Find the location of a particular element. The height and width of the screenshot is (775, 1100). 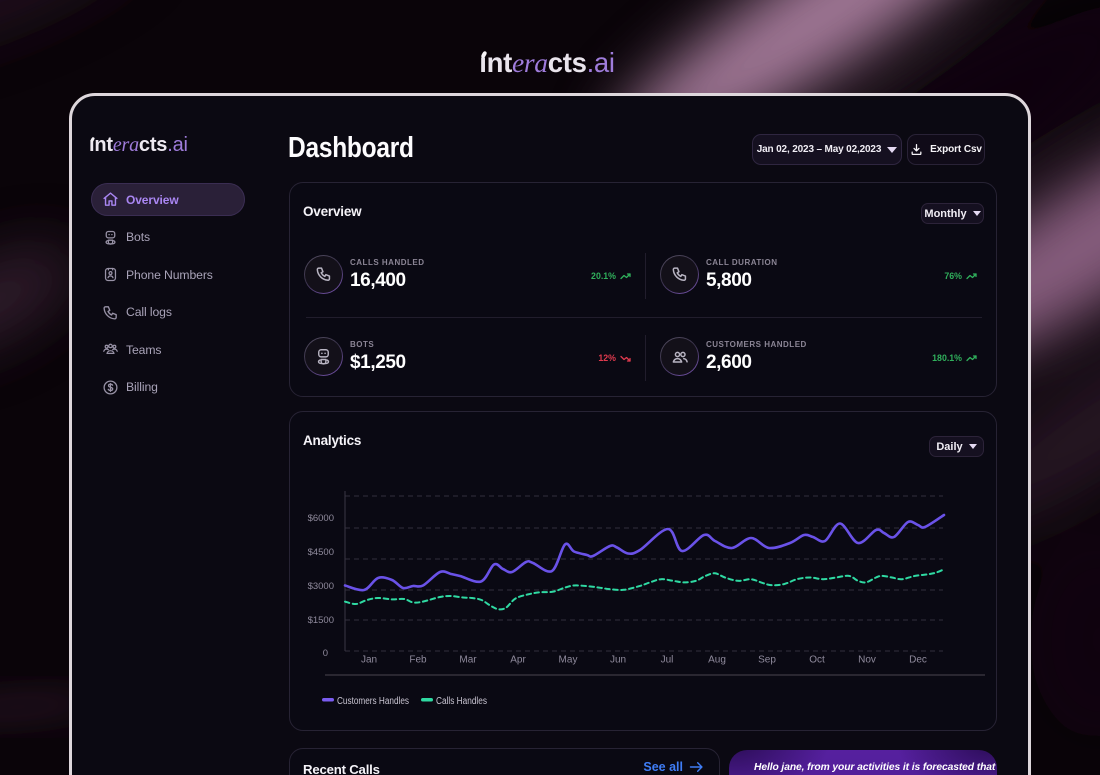

svg-text: Oct is located at coordinates (817, 660).